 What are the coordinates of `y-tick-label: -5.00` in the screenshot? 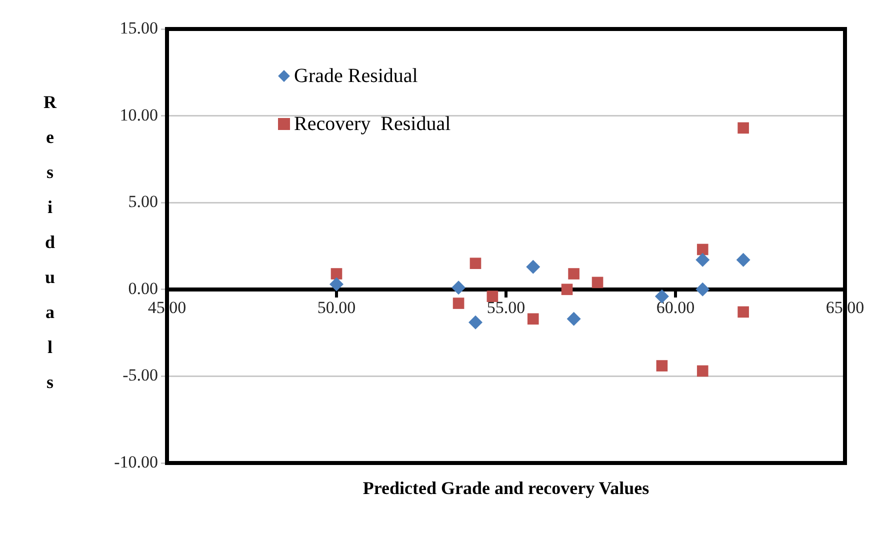 It's located at (140, 375).